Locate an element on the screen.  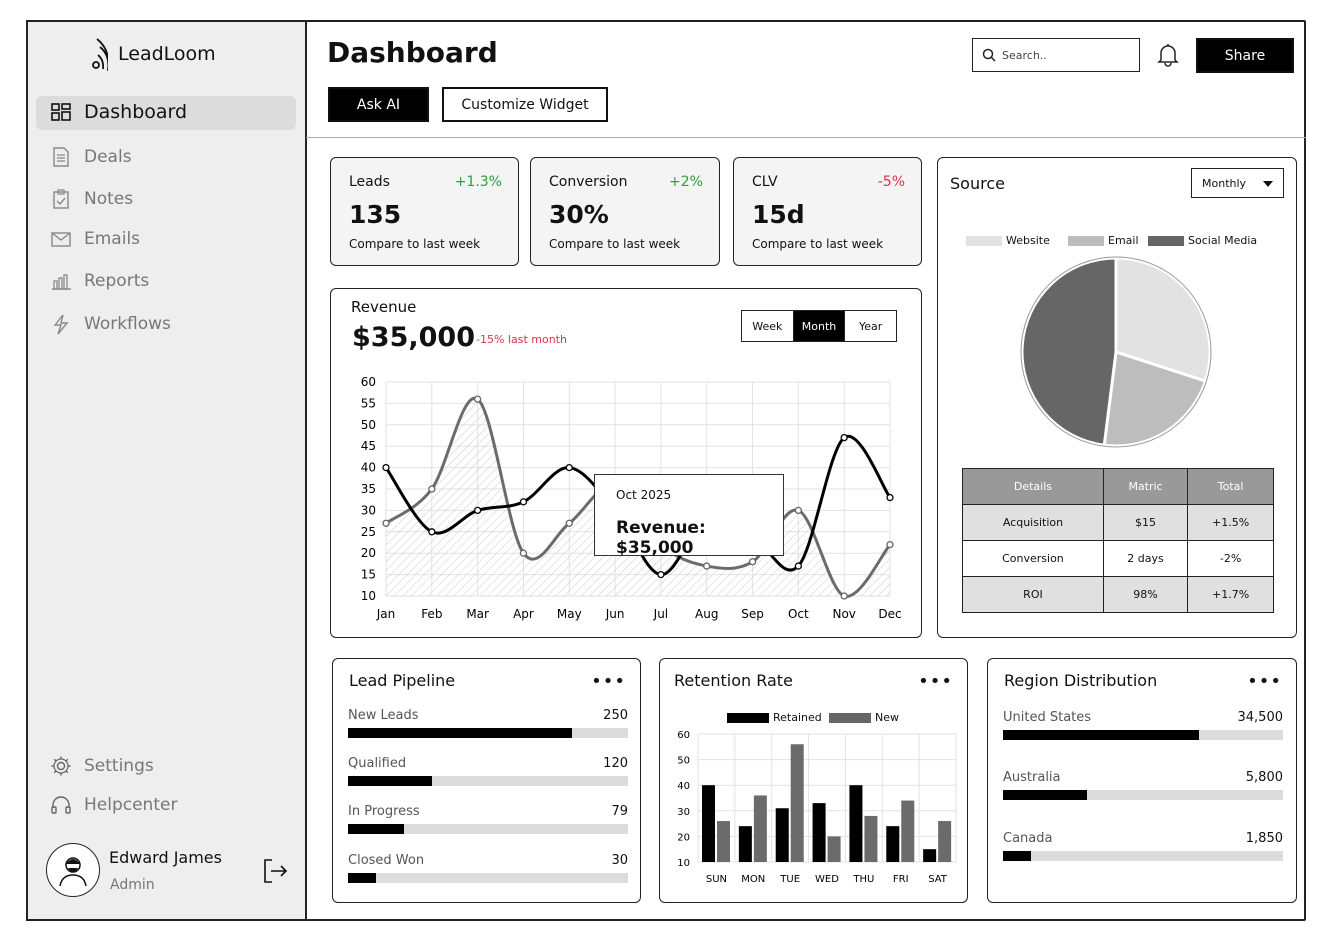
region-label: Canada is located at coordinates (1028, 838).